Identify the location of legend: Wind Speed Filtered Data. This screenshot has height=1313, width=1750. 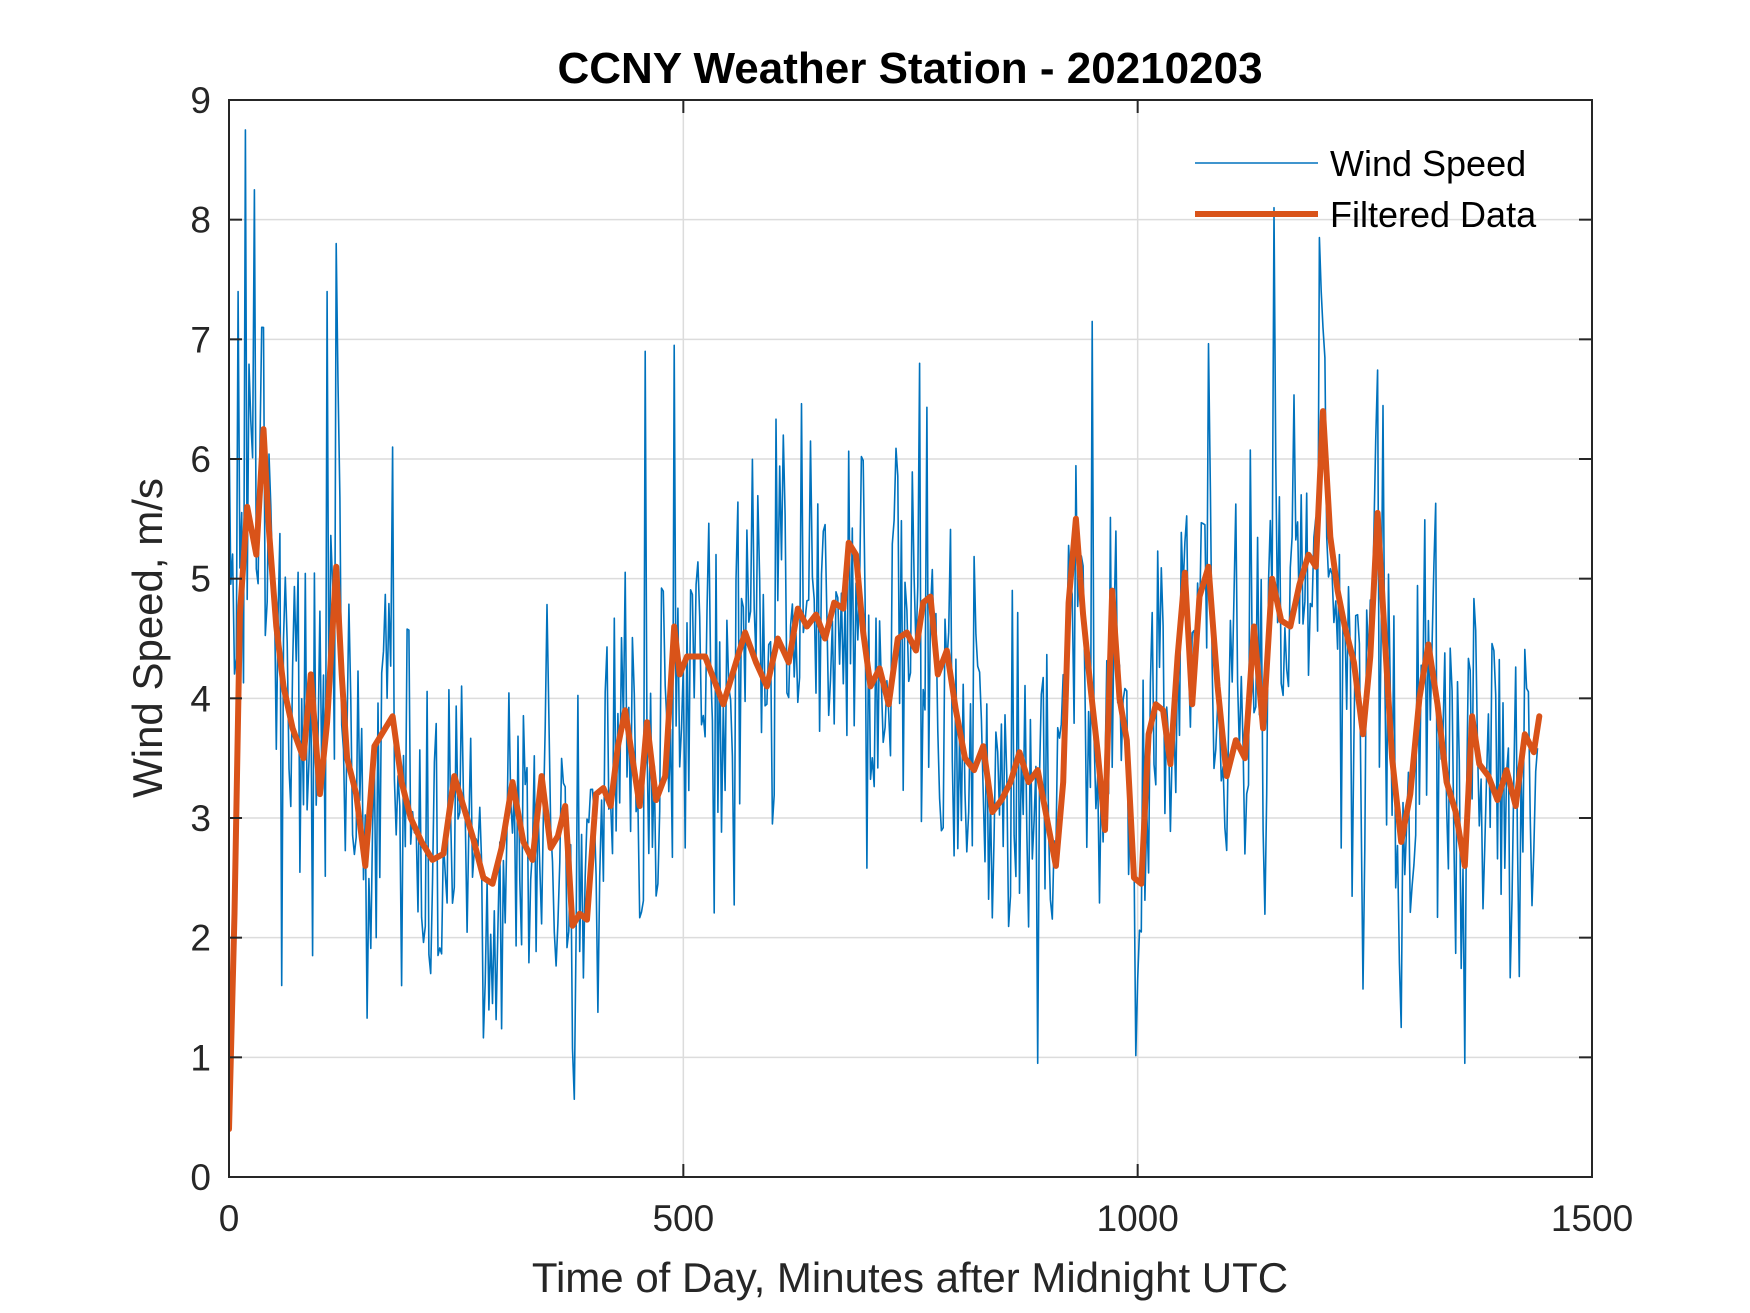
(1366, 189).